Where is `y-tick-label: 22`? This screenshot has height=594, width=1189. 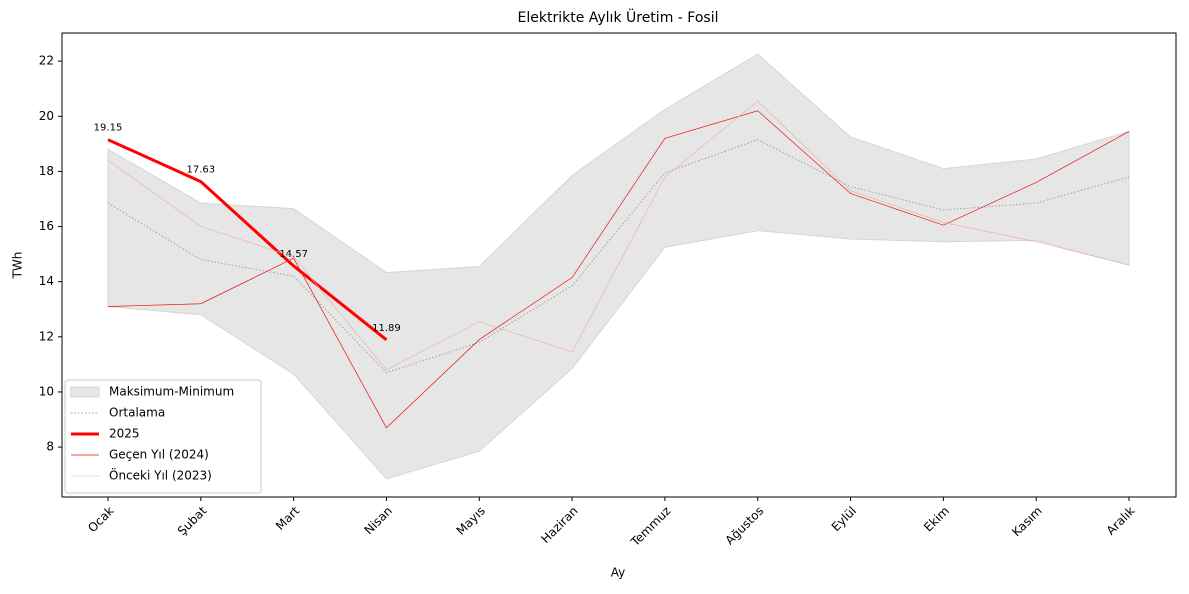 y-tick-label: 22 is located at coordinates (46, 61).